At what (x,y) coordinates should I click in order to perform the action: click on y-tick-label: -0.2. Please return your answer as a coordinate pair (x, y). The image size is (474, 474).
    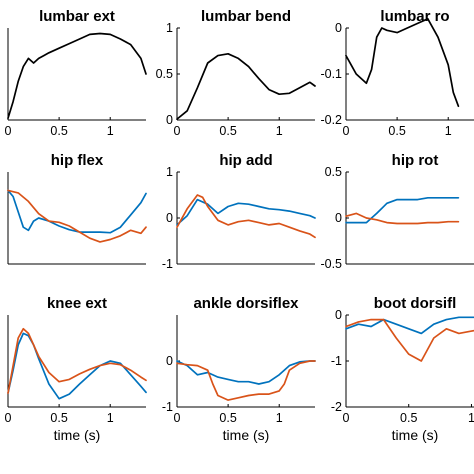
    Looking at the image, I should click on (331, 120).